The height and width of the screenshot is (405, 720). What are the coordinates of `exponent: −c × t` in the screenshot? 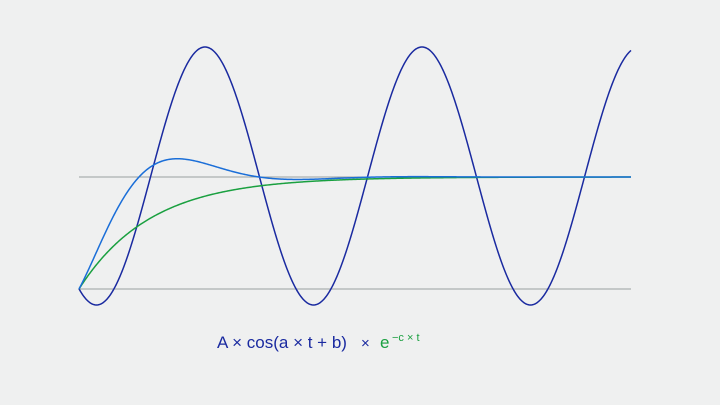 It's located at (406, 338).